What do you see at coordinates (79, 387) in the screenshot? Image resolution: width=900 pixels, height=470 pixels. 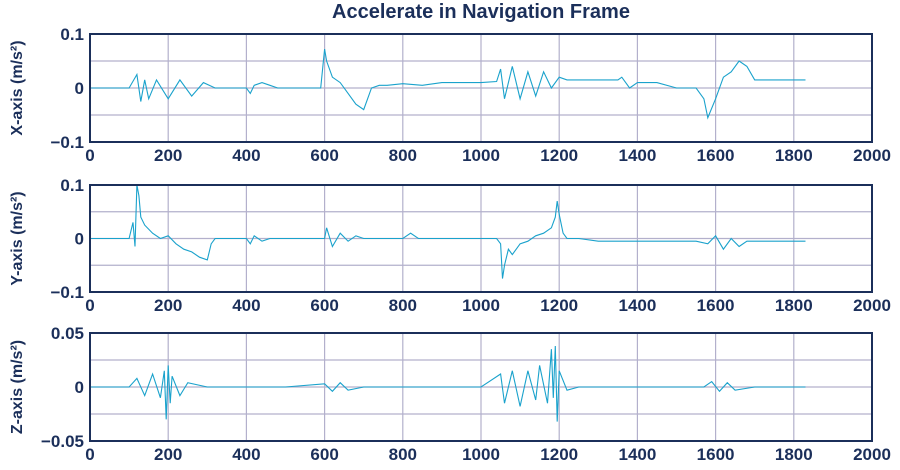 I see `z-axis-ytick-label: 0` at bounding box center [79, 387].